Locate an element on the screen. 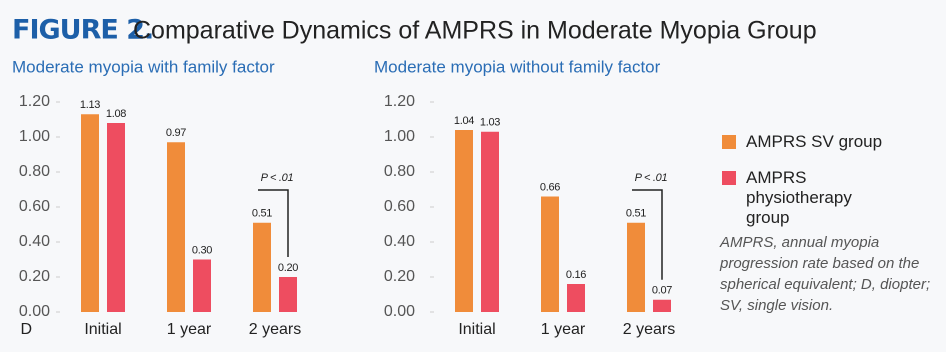 The width and height of the screenshot is (946, 352). legend-item: AMPRS SV group is located at coordinates (822, 142).